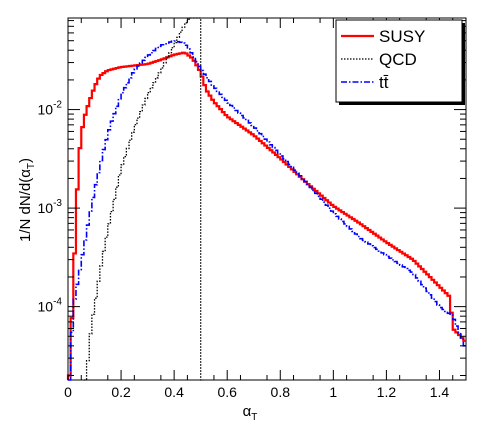  I want to click on legend-label-2: tt̄, so click(384, 82).